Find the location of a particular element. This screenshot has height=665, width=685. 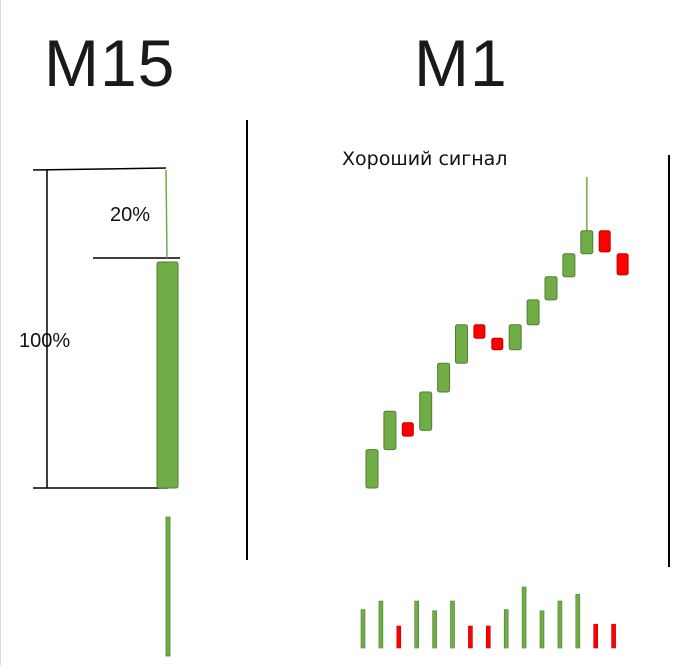

m15-volume-bar is located at coordinates (168, 586).